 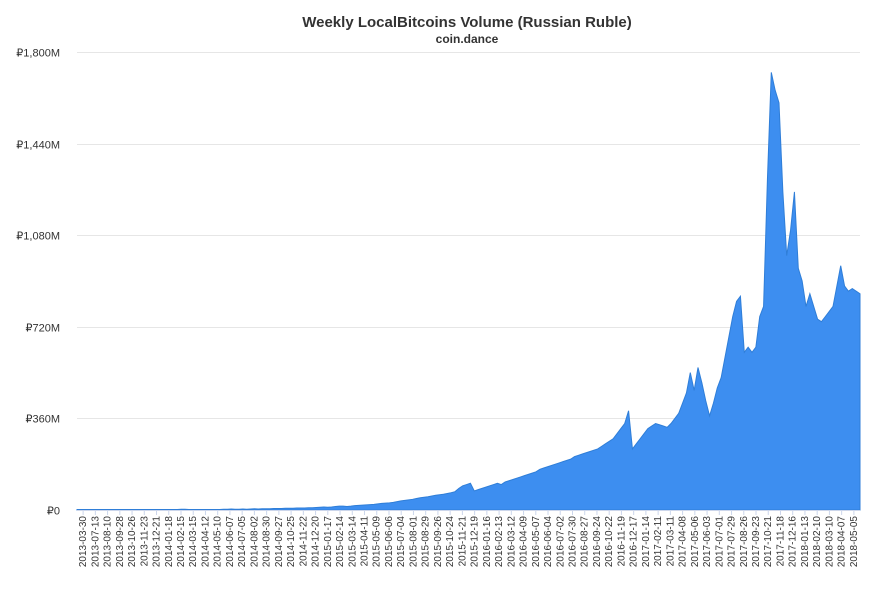 I want to click on x-tick-label: 2018-03-10, so click(x=829, y=542).